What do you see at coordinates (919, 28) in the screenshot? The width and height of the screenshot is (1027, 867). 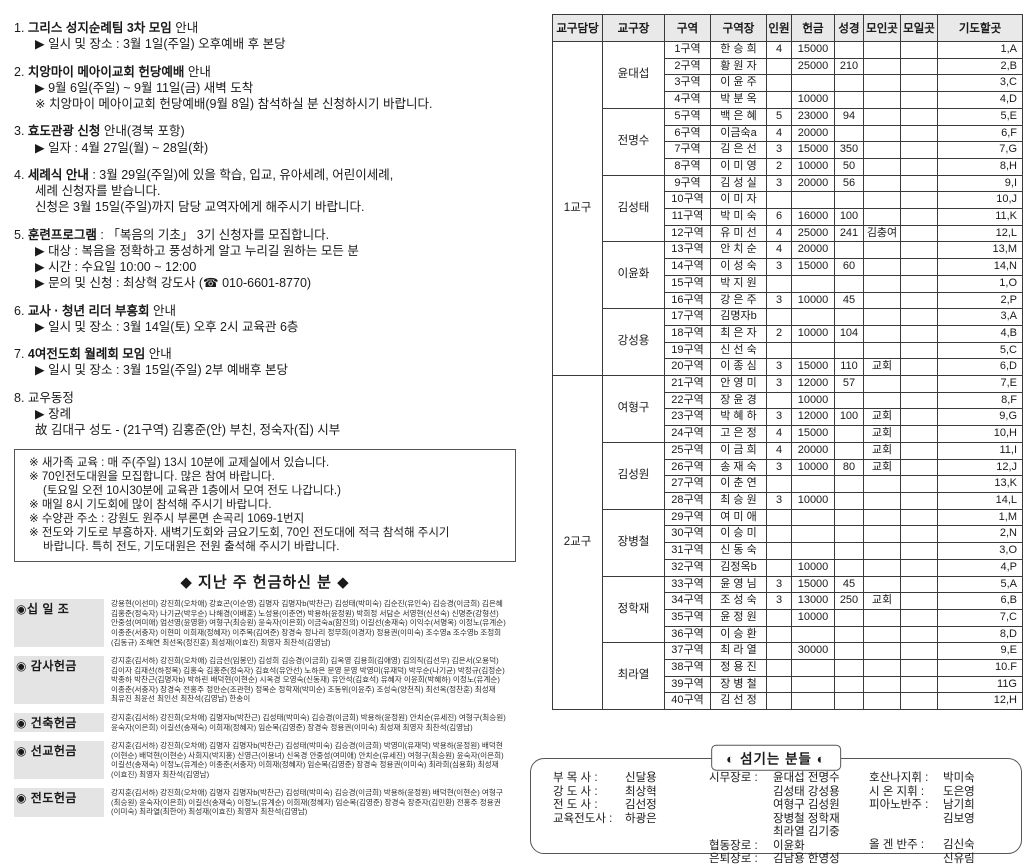 I see `table-header-cell: 모일곳` at bounding box center [919, 28].